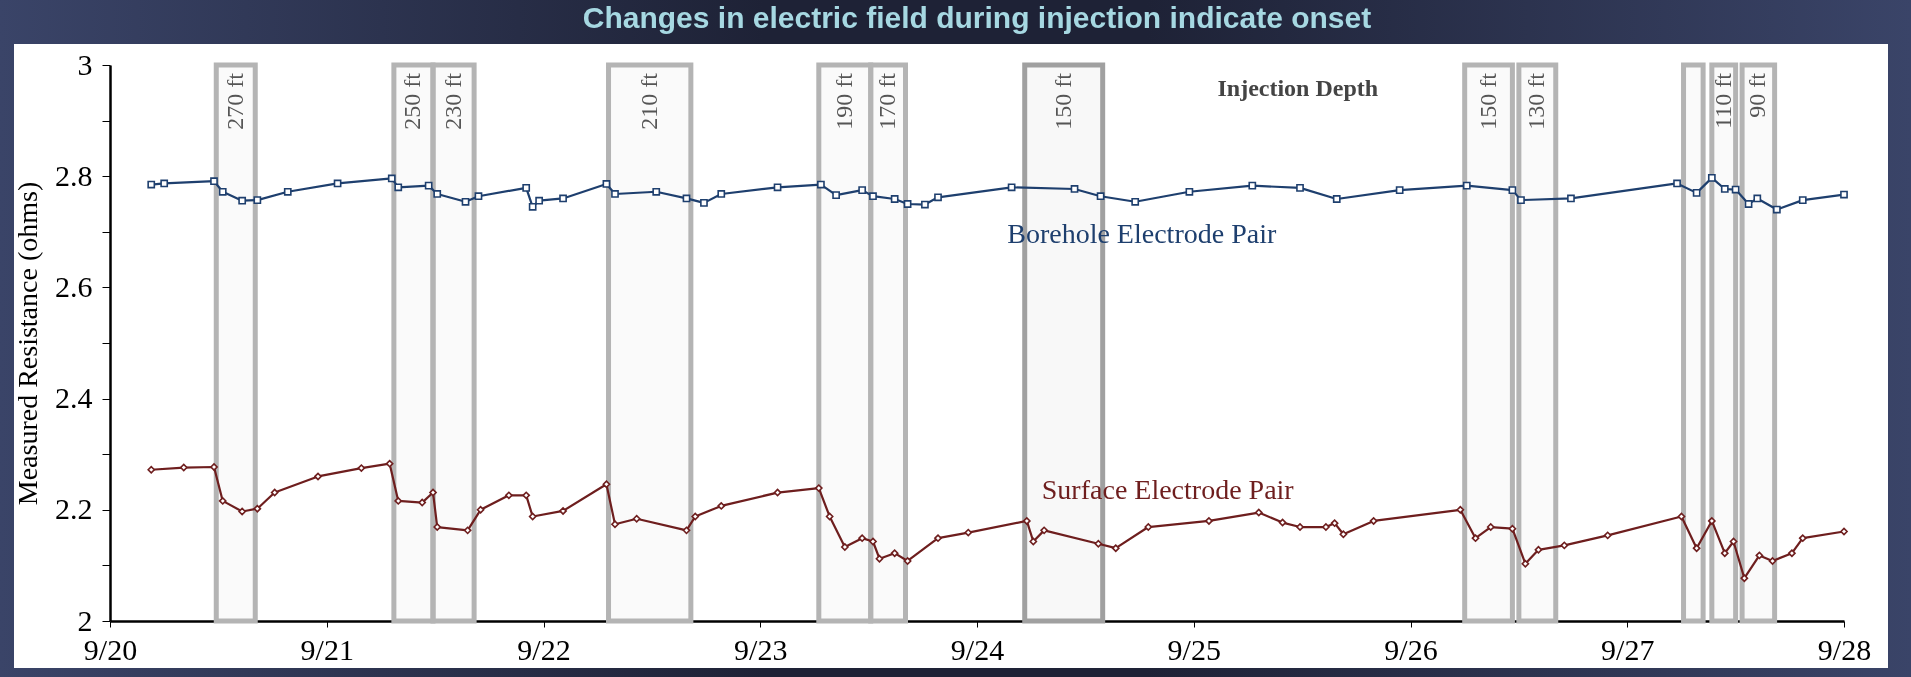 The height and width of the screenshot is (677, 1911). What do you see at coordinates (1411, 649) in the screenshot?
I see `x-tick-label: 9/26` at bounding box center [1411, 649].